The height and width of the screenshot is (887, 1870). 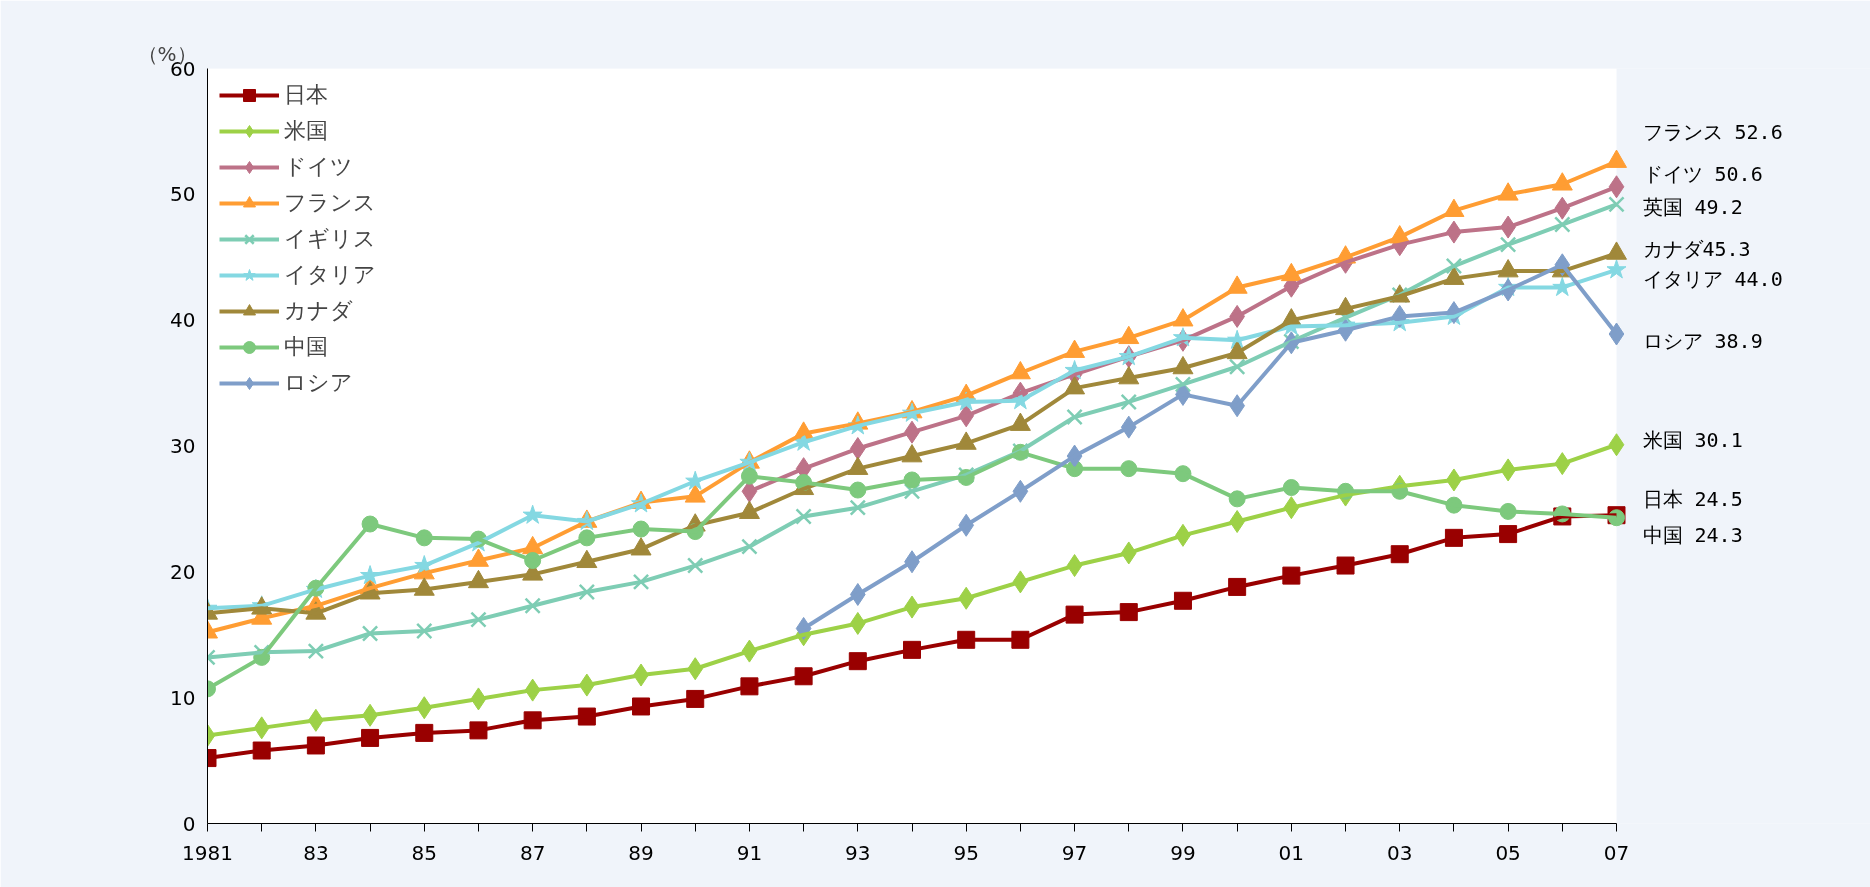 What do you see at coordinates (1702, 173) in the screenshot?
I see `text: ドイツ 50.6` at bounding box center [1702, 173].